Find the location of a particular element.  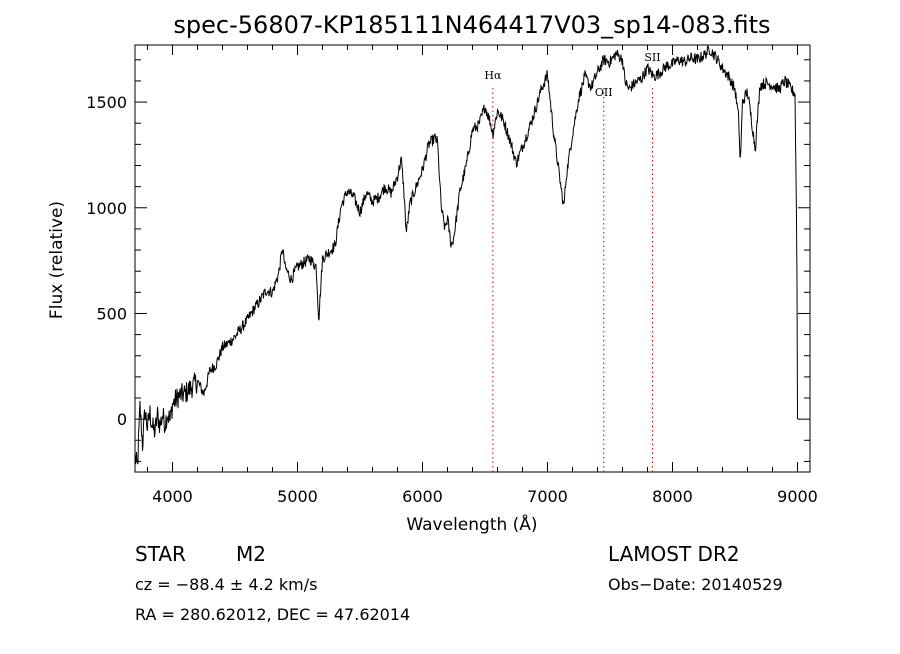

line-marker-label: Hα is located at coordinates (493, 75).